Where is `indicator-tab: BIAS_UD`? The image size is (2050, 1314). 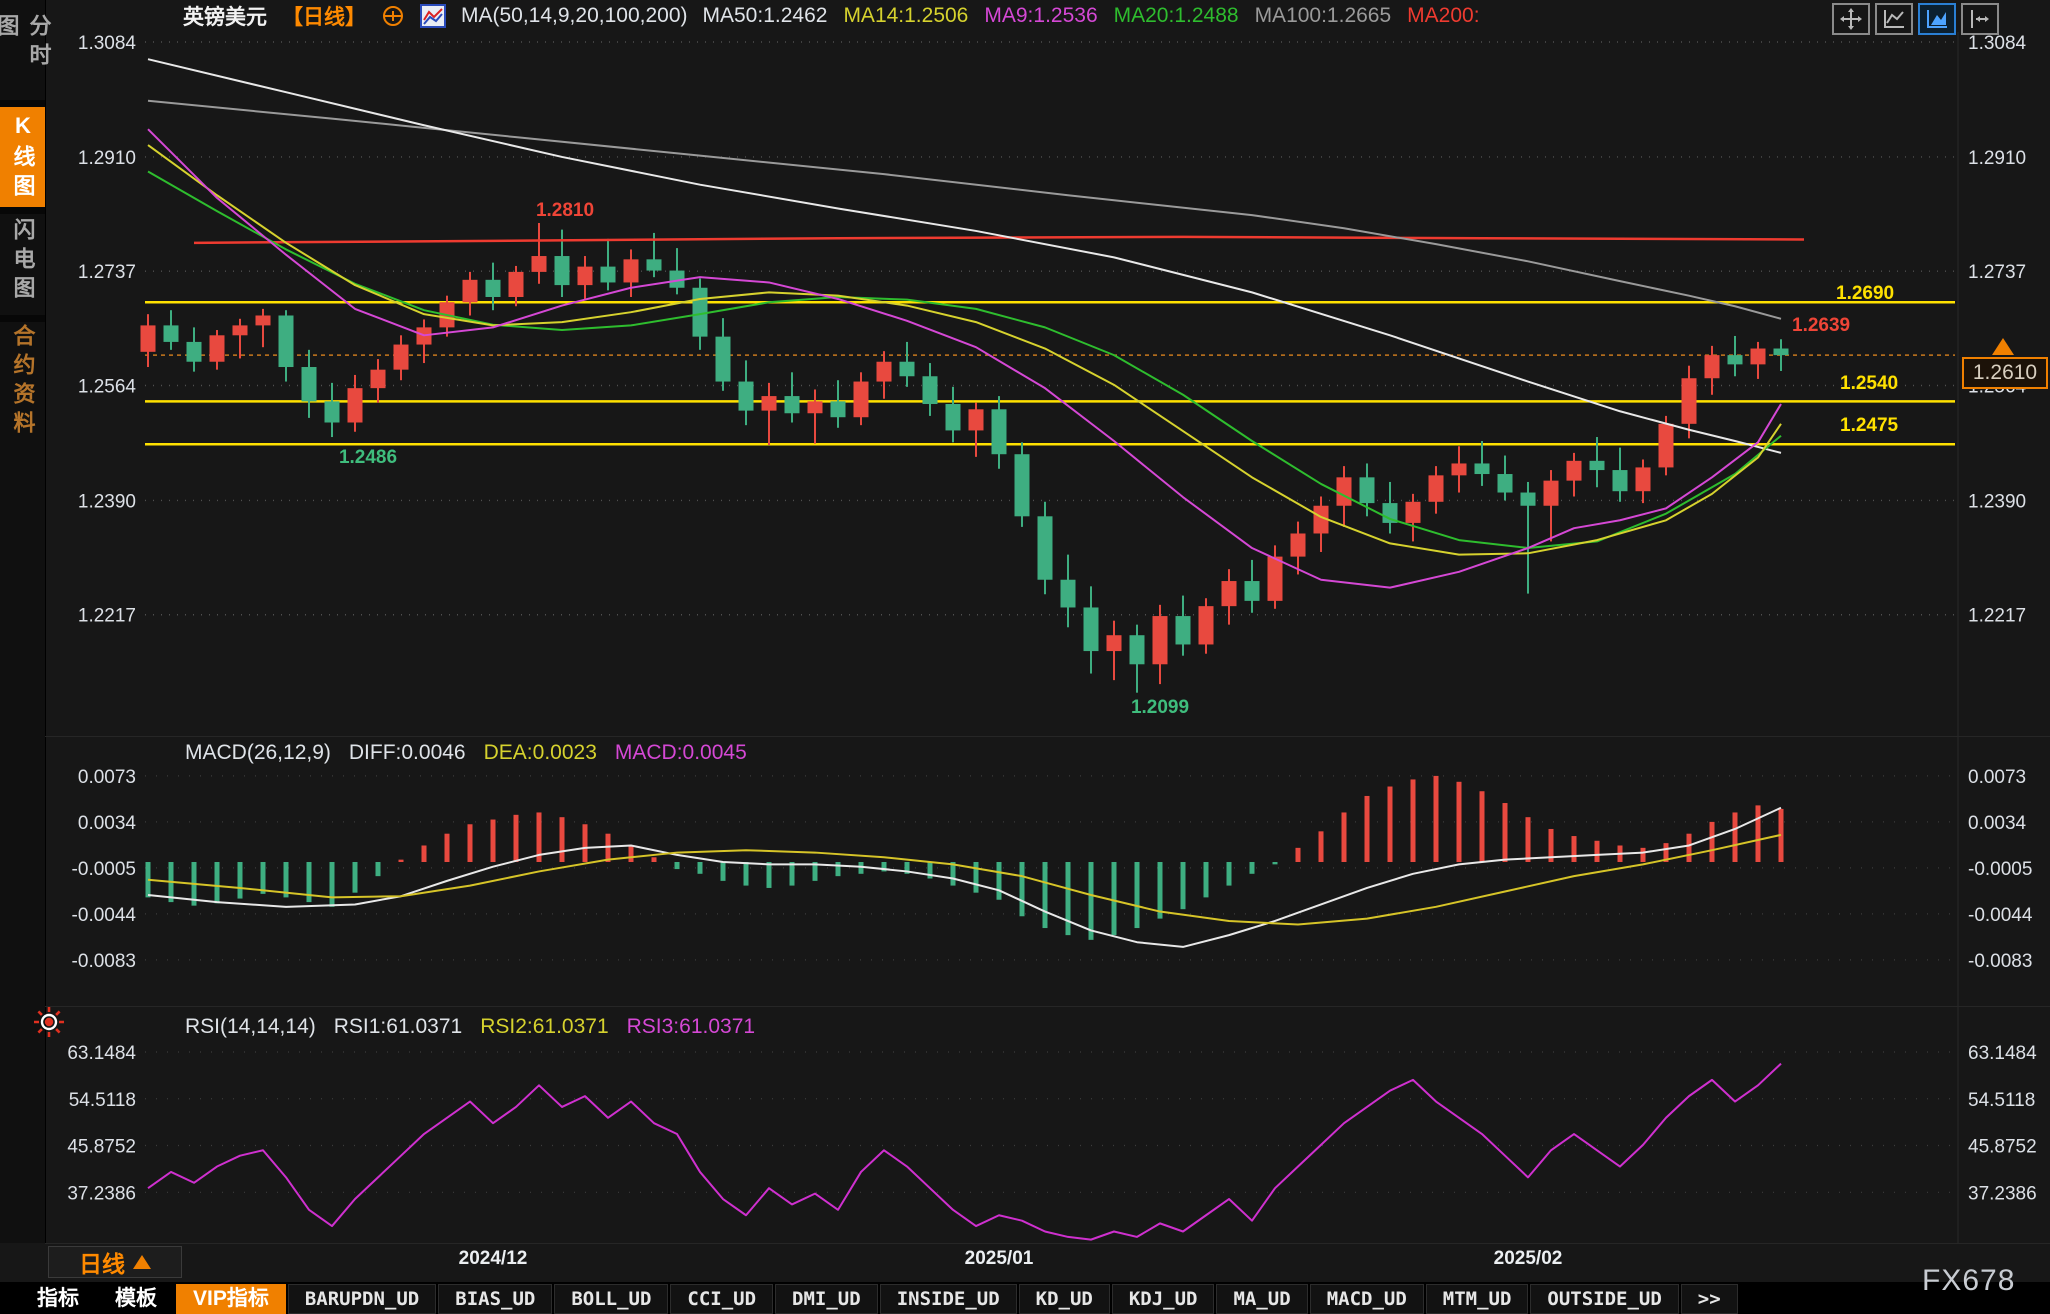 indicator-tab: BIAS_UD is located at coordinates (495, 1299).